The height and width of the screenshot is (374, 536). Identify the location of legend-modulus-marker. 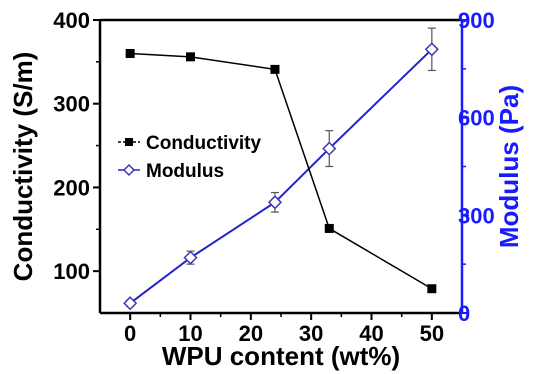
(129, 170).